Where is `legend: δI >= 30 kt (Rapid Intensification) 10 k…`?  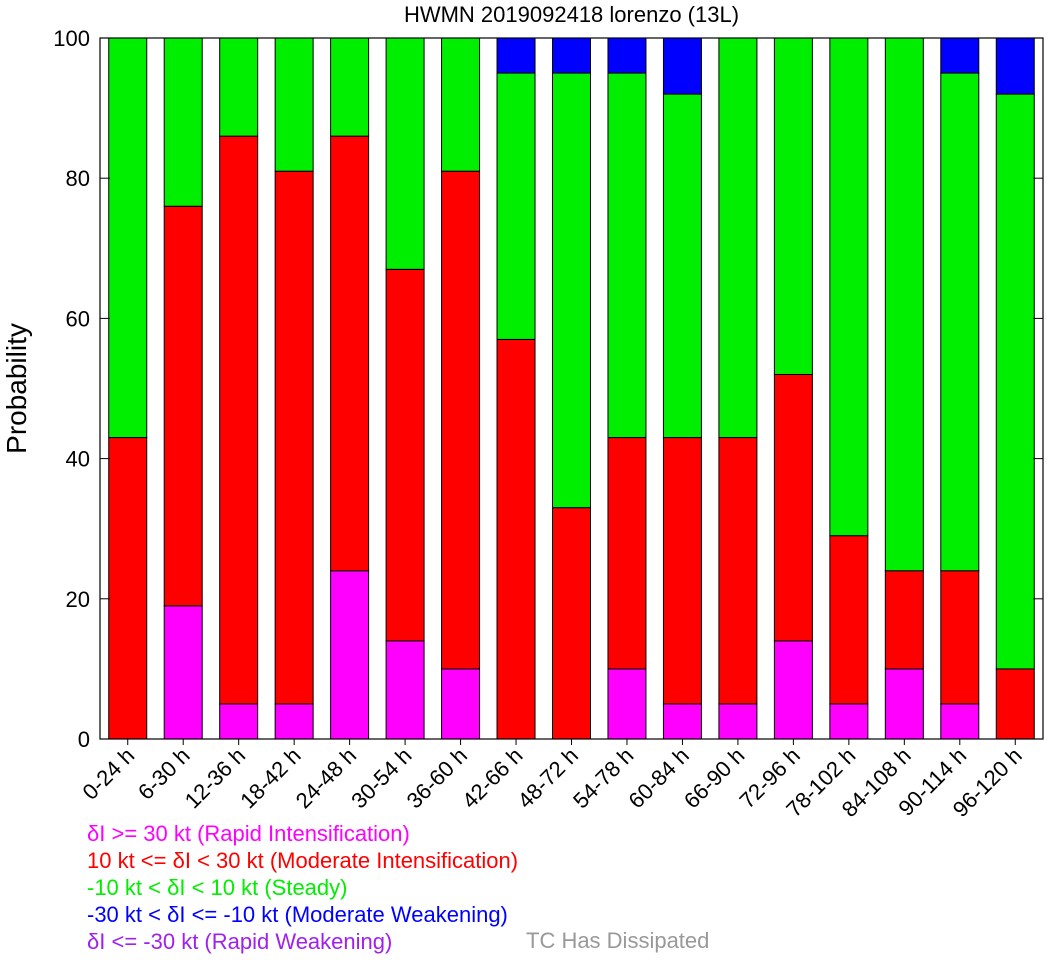
legend: δI >= 30 kt (Rapid Intensification) 10 k… is located at coordinates (302, 887).